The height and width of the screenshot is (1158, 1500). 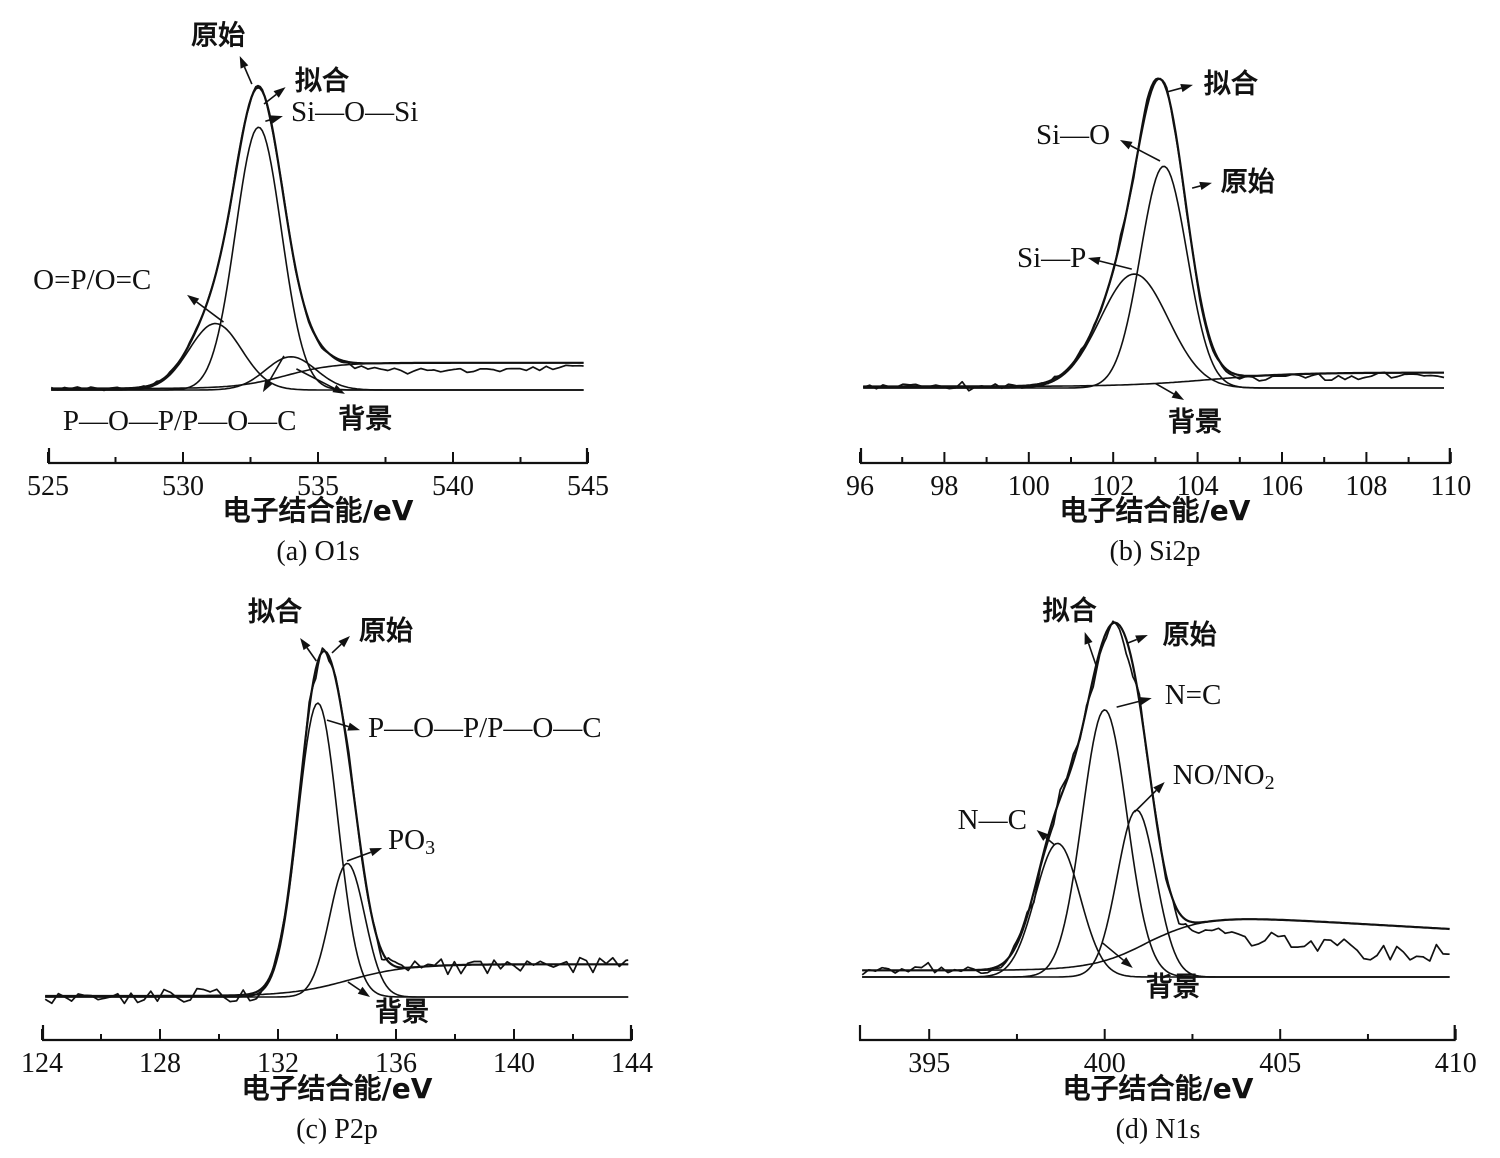 I want to click on x-tick-label: 405, so click(x=1280, y=1063).